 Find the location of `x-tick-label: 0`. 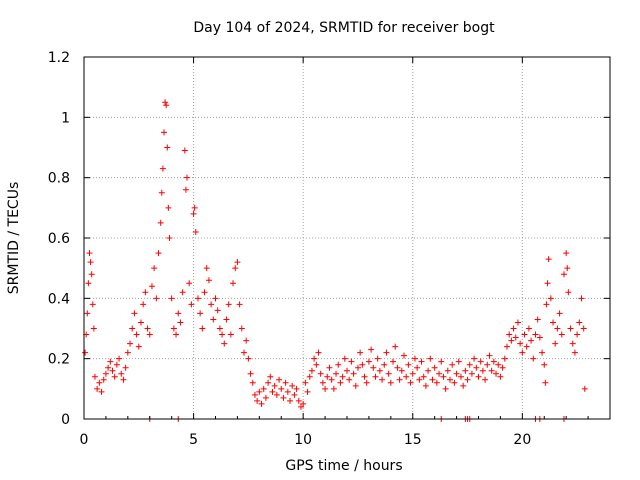

x-tick-label: 0 is located at coordinates (84, 440).